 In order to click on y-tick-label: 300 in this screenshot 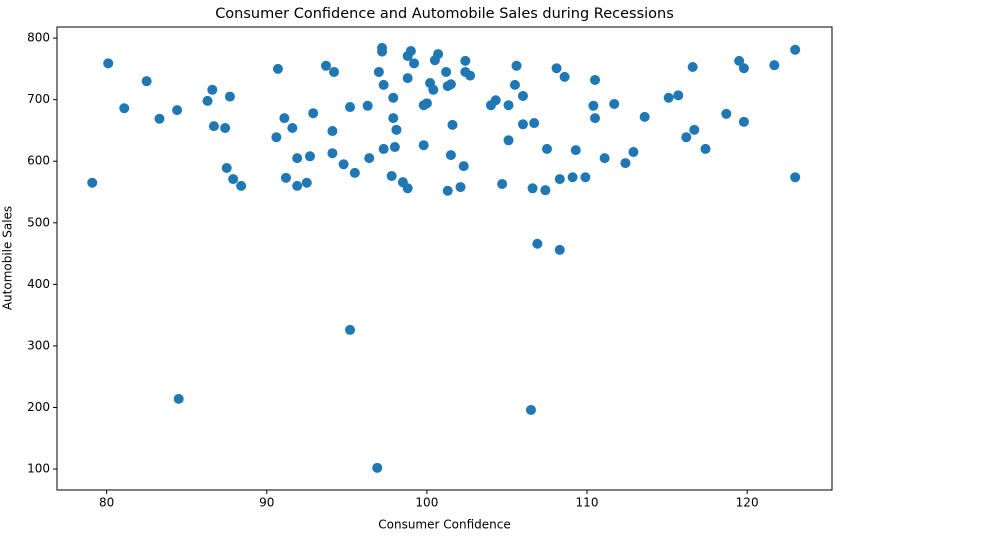, I will do `click(38, 345)`.